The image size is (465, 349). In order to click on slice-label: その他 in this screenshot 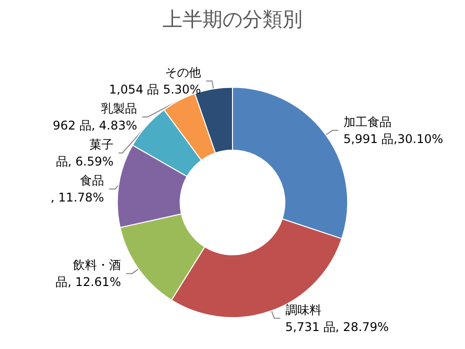, I will do `click(183, 72)`.